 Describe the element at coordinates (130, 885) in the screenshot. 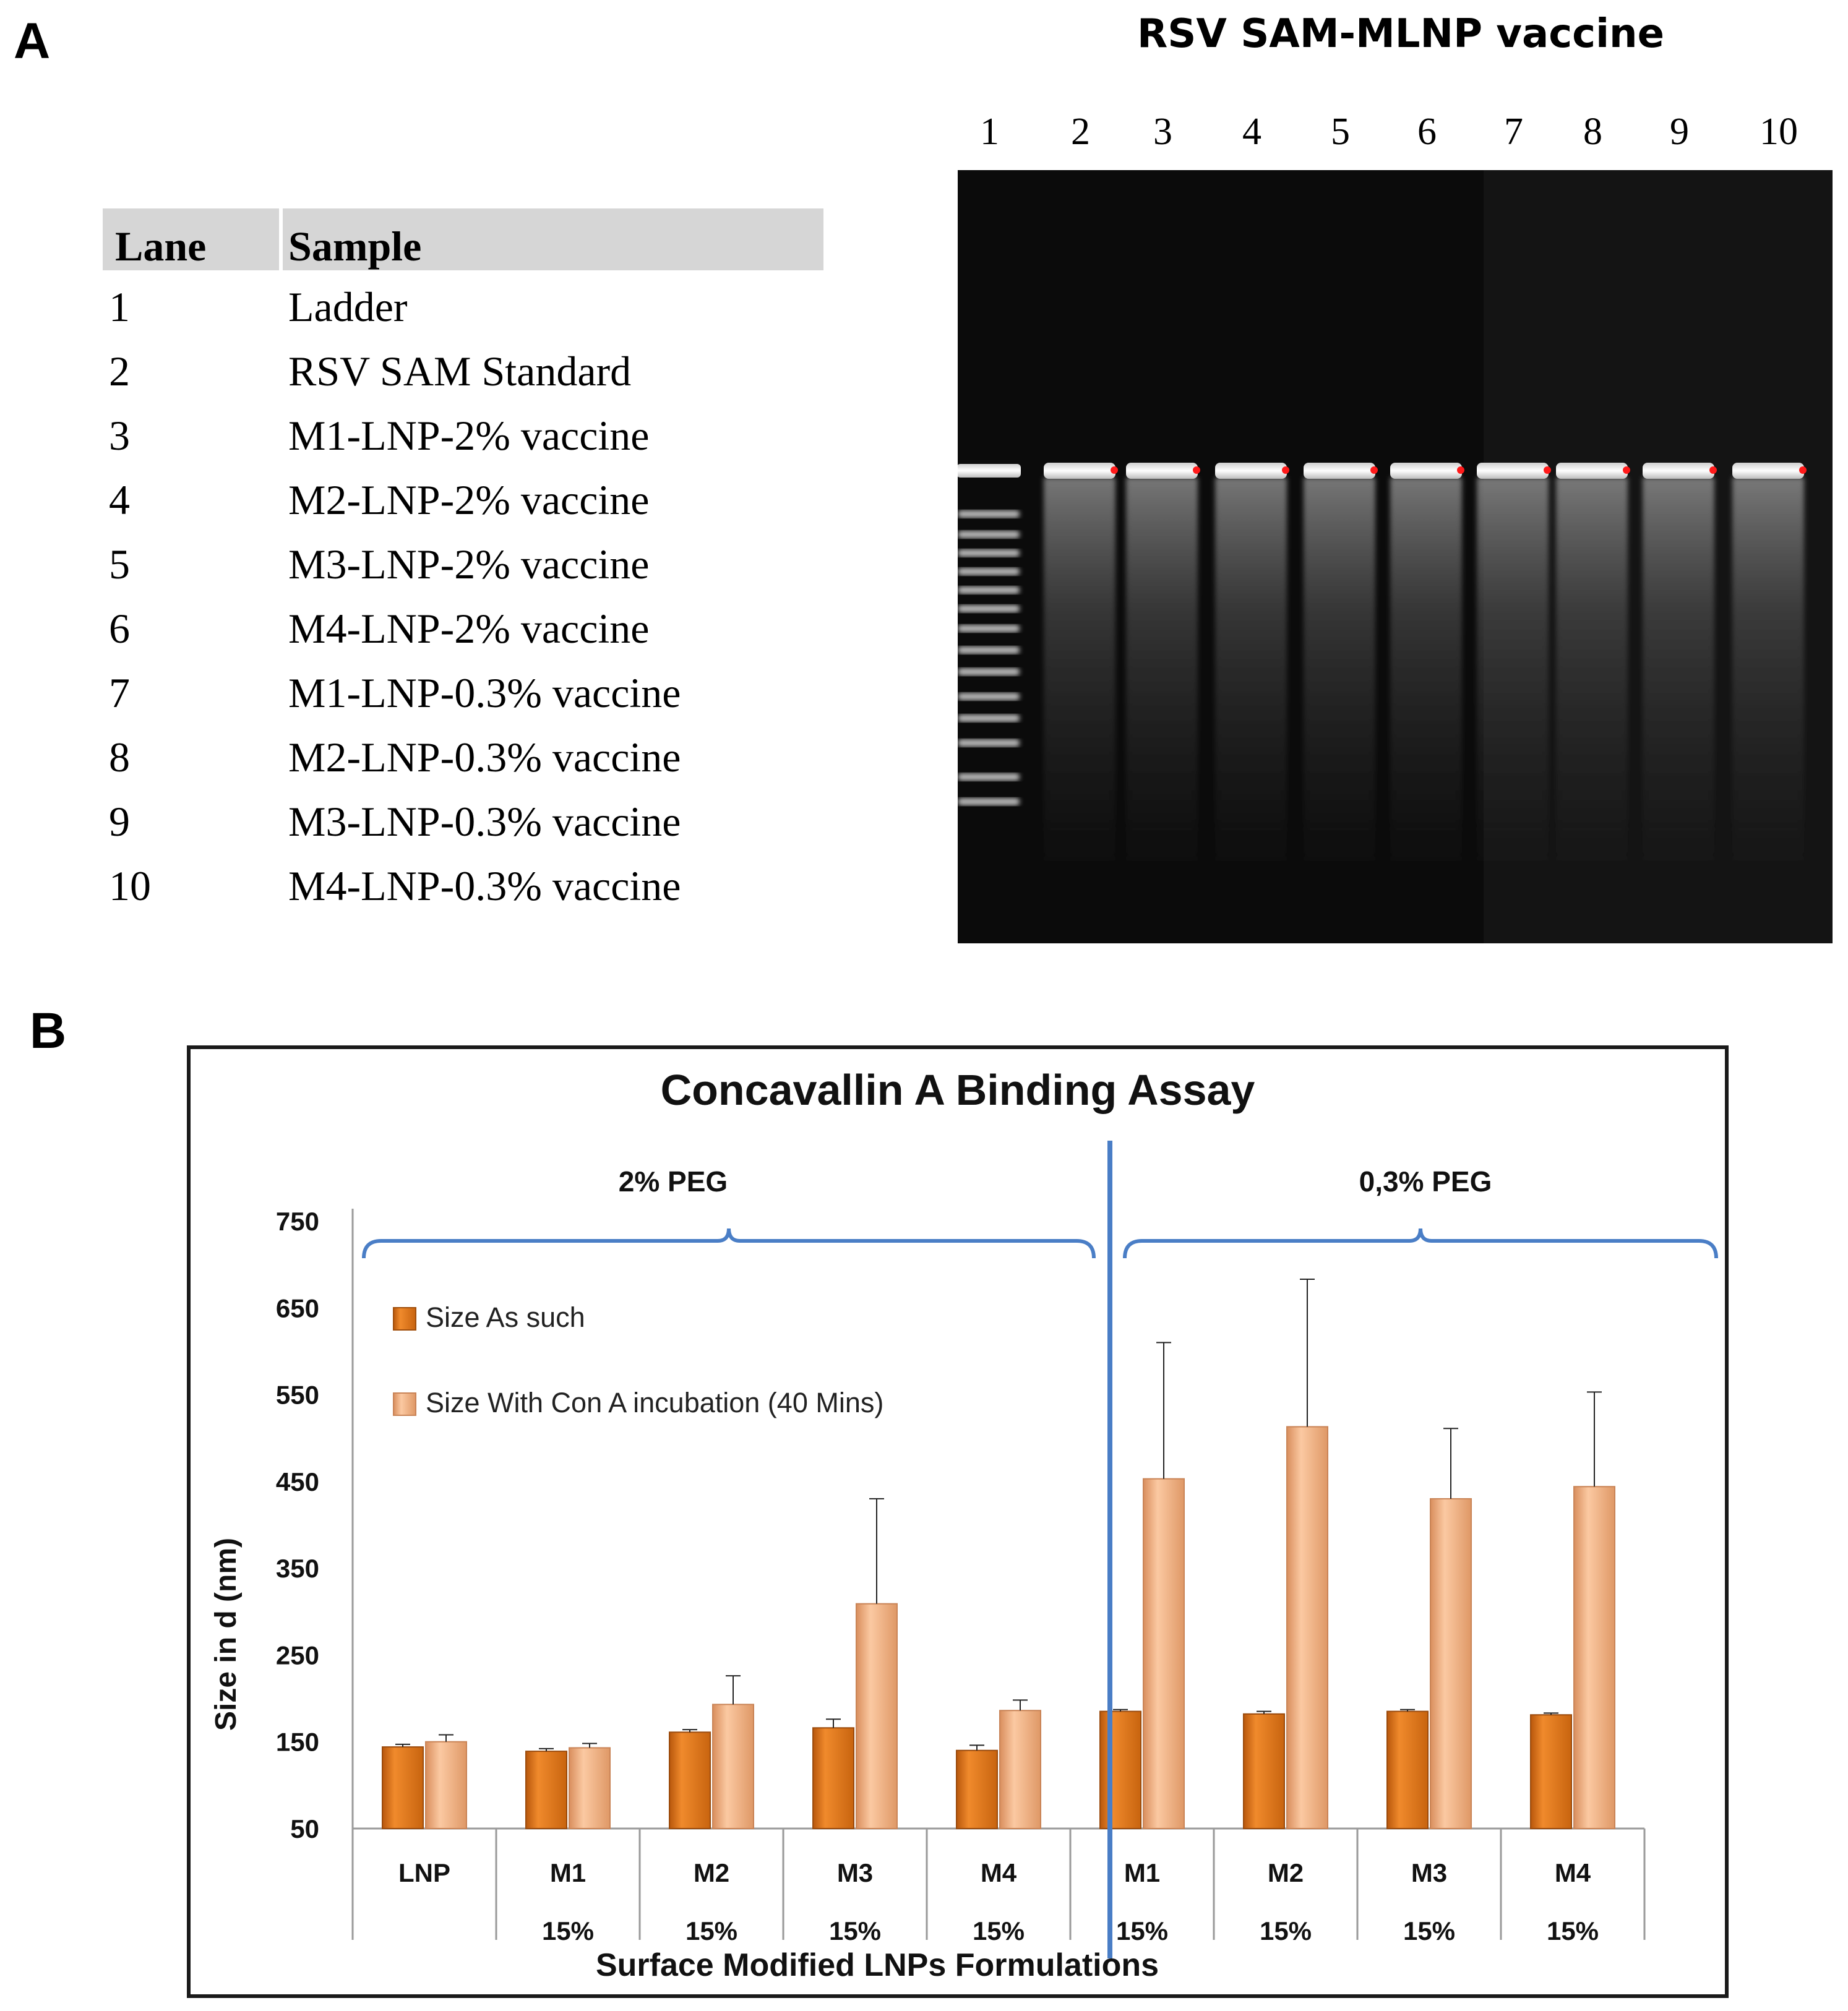

I see `lane-cell: 10` at that location.